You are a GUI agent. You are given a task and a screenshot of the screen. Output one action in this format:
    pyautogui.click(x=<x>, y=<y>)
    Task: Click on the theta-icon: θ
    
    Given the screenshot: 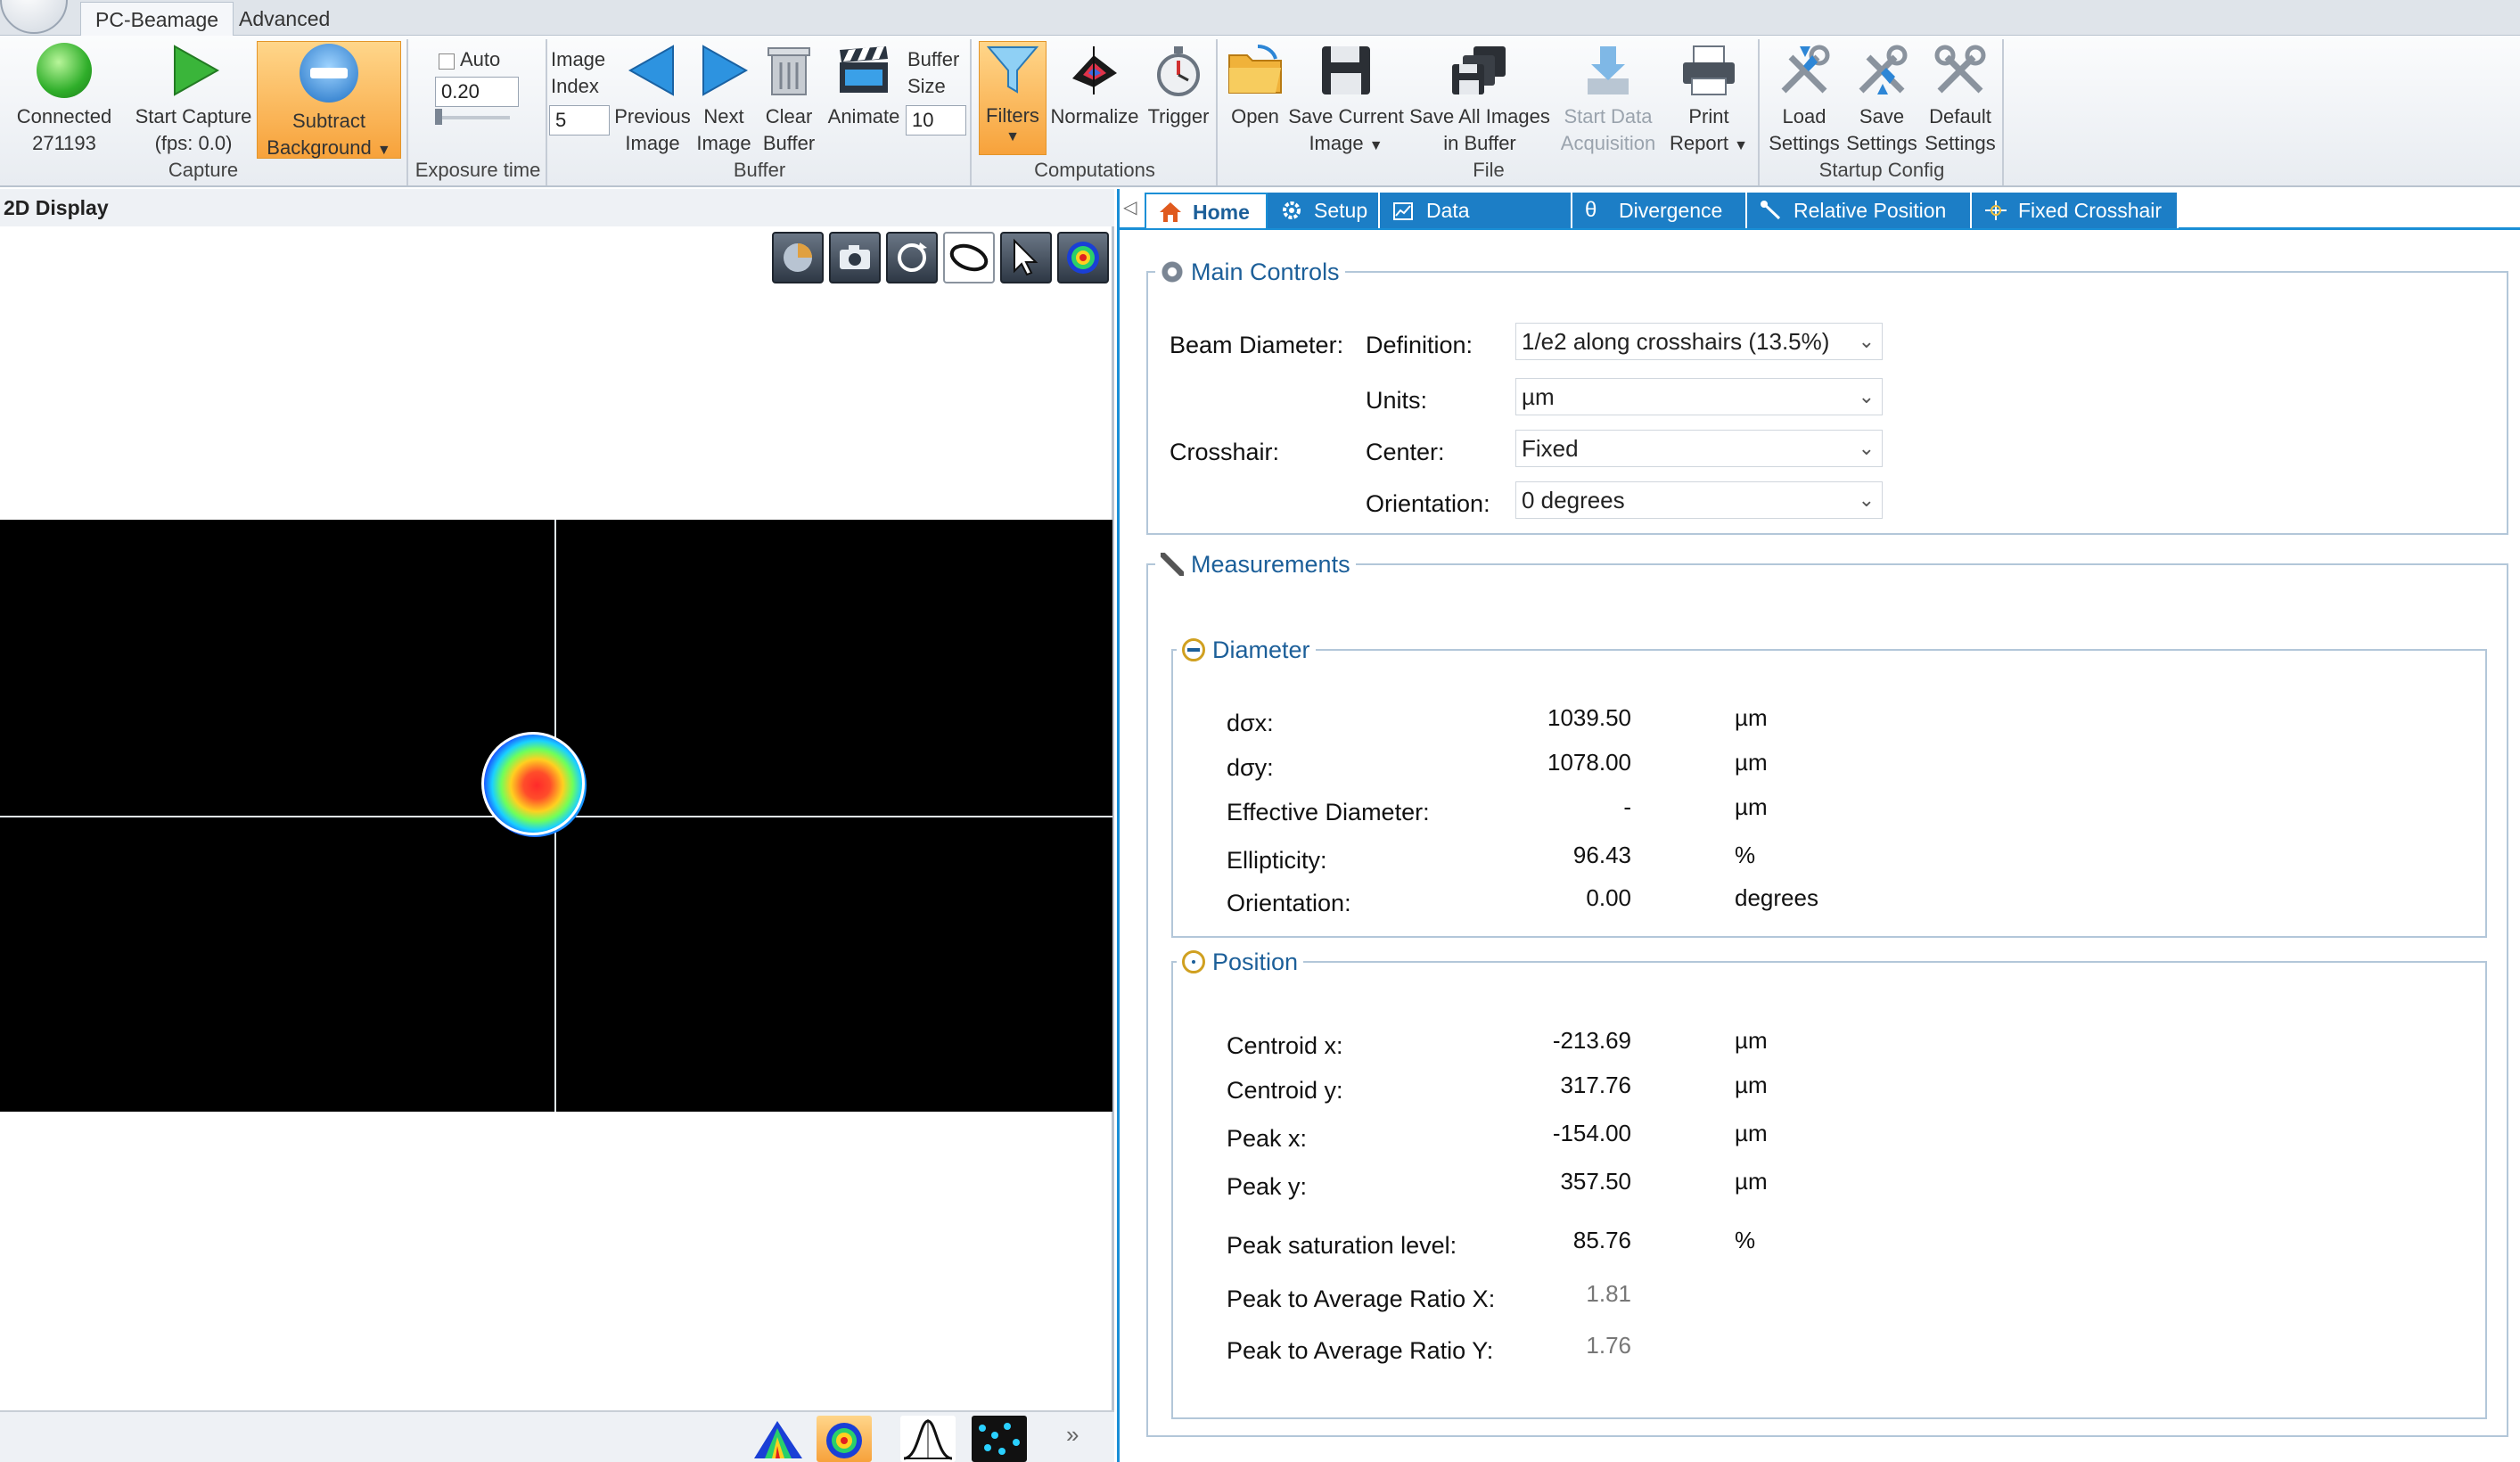 What is the action you would take?
    pyautogui.click(x=1591, y=210)
    